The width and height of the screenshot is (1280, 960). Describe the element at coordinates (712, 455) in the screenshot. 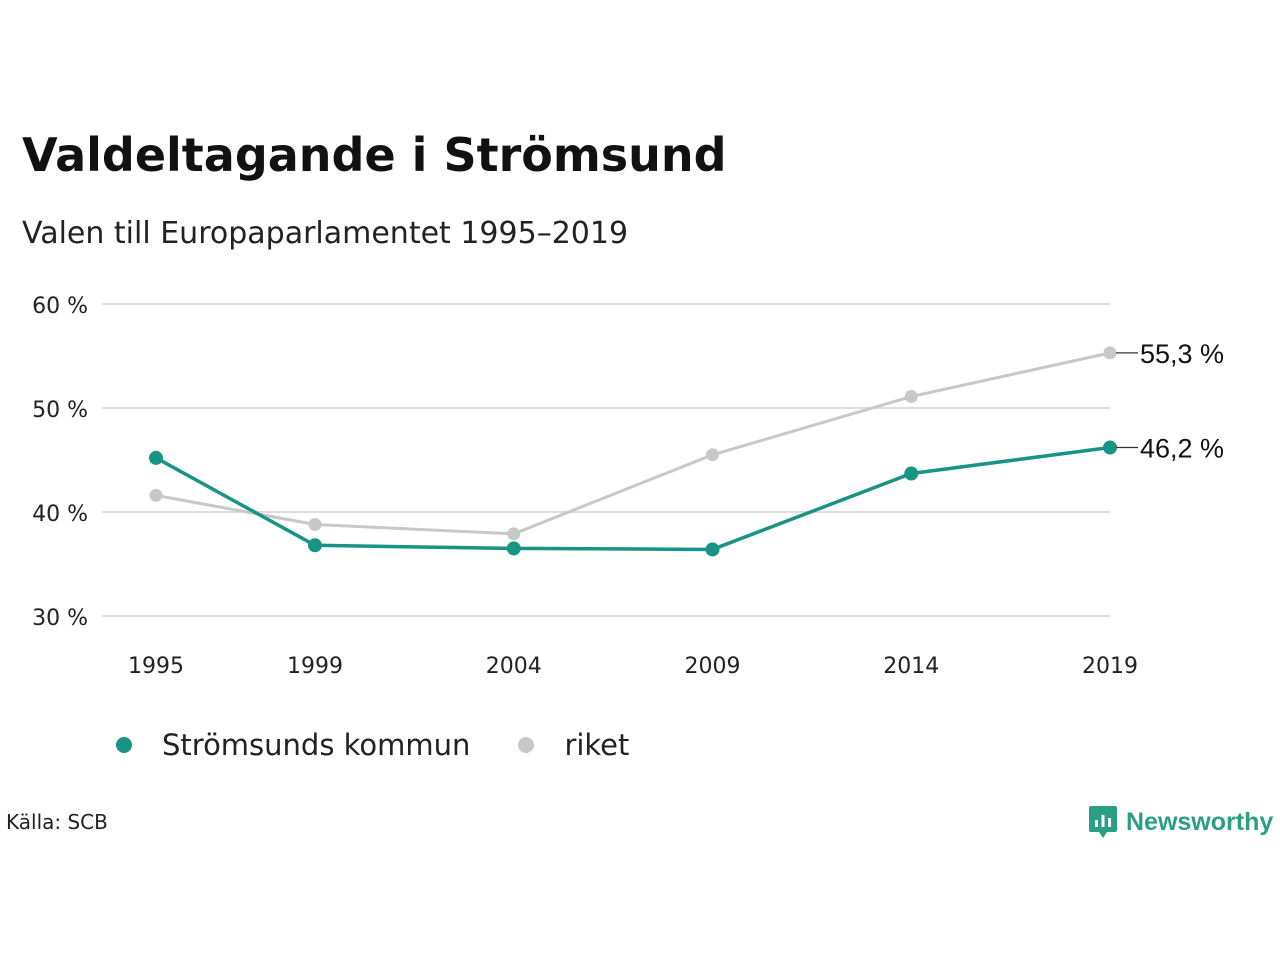

I see `point-riket-2009` at that location.